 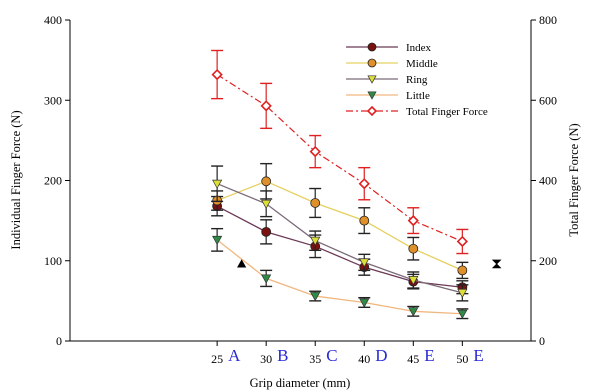 What do you see at coordinates (315, 359) in the screenshot?
I see `x-tick-label: 35` at bounding box center [315, 359].